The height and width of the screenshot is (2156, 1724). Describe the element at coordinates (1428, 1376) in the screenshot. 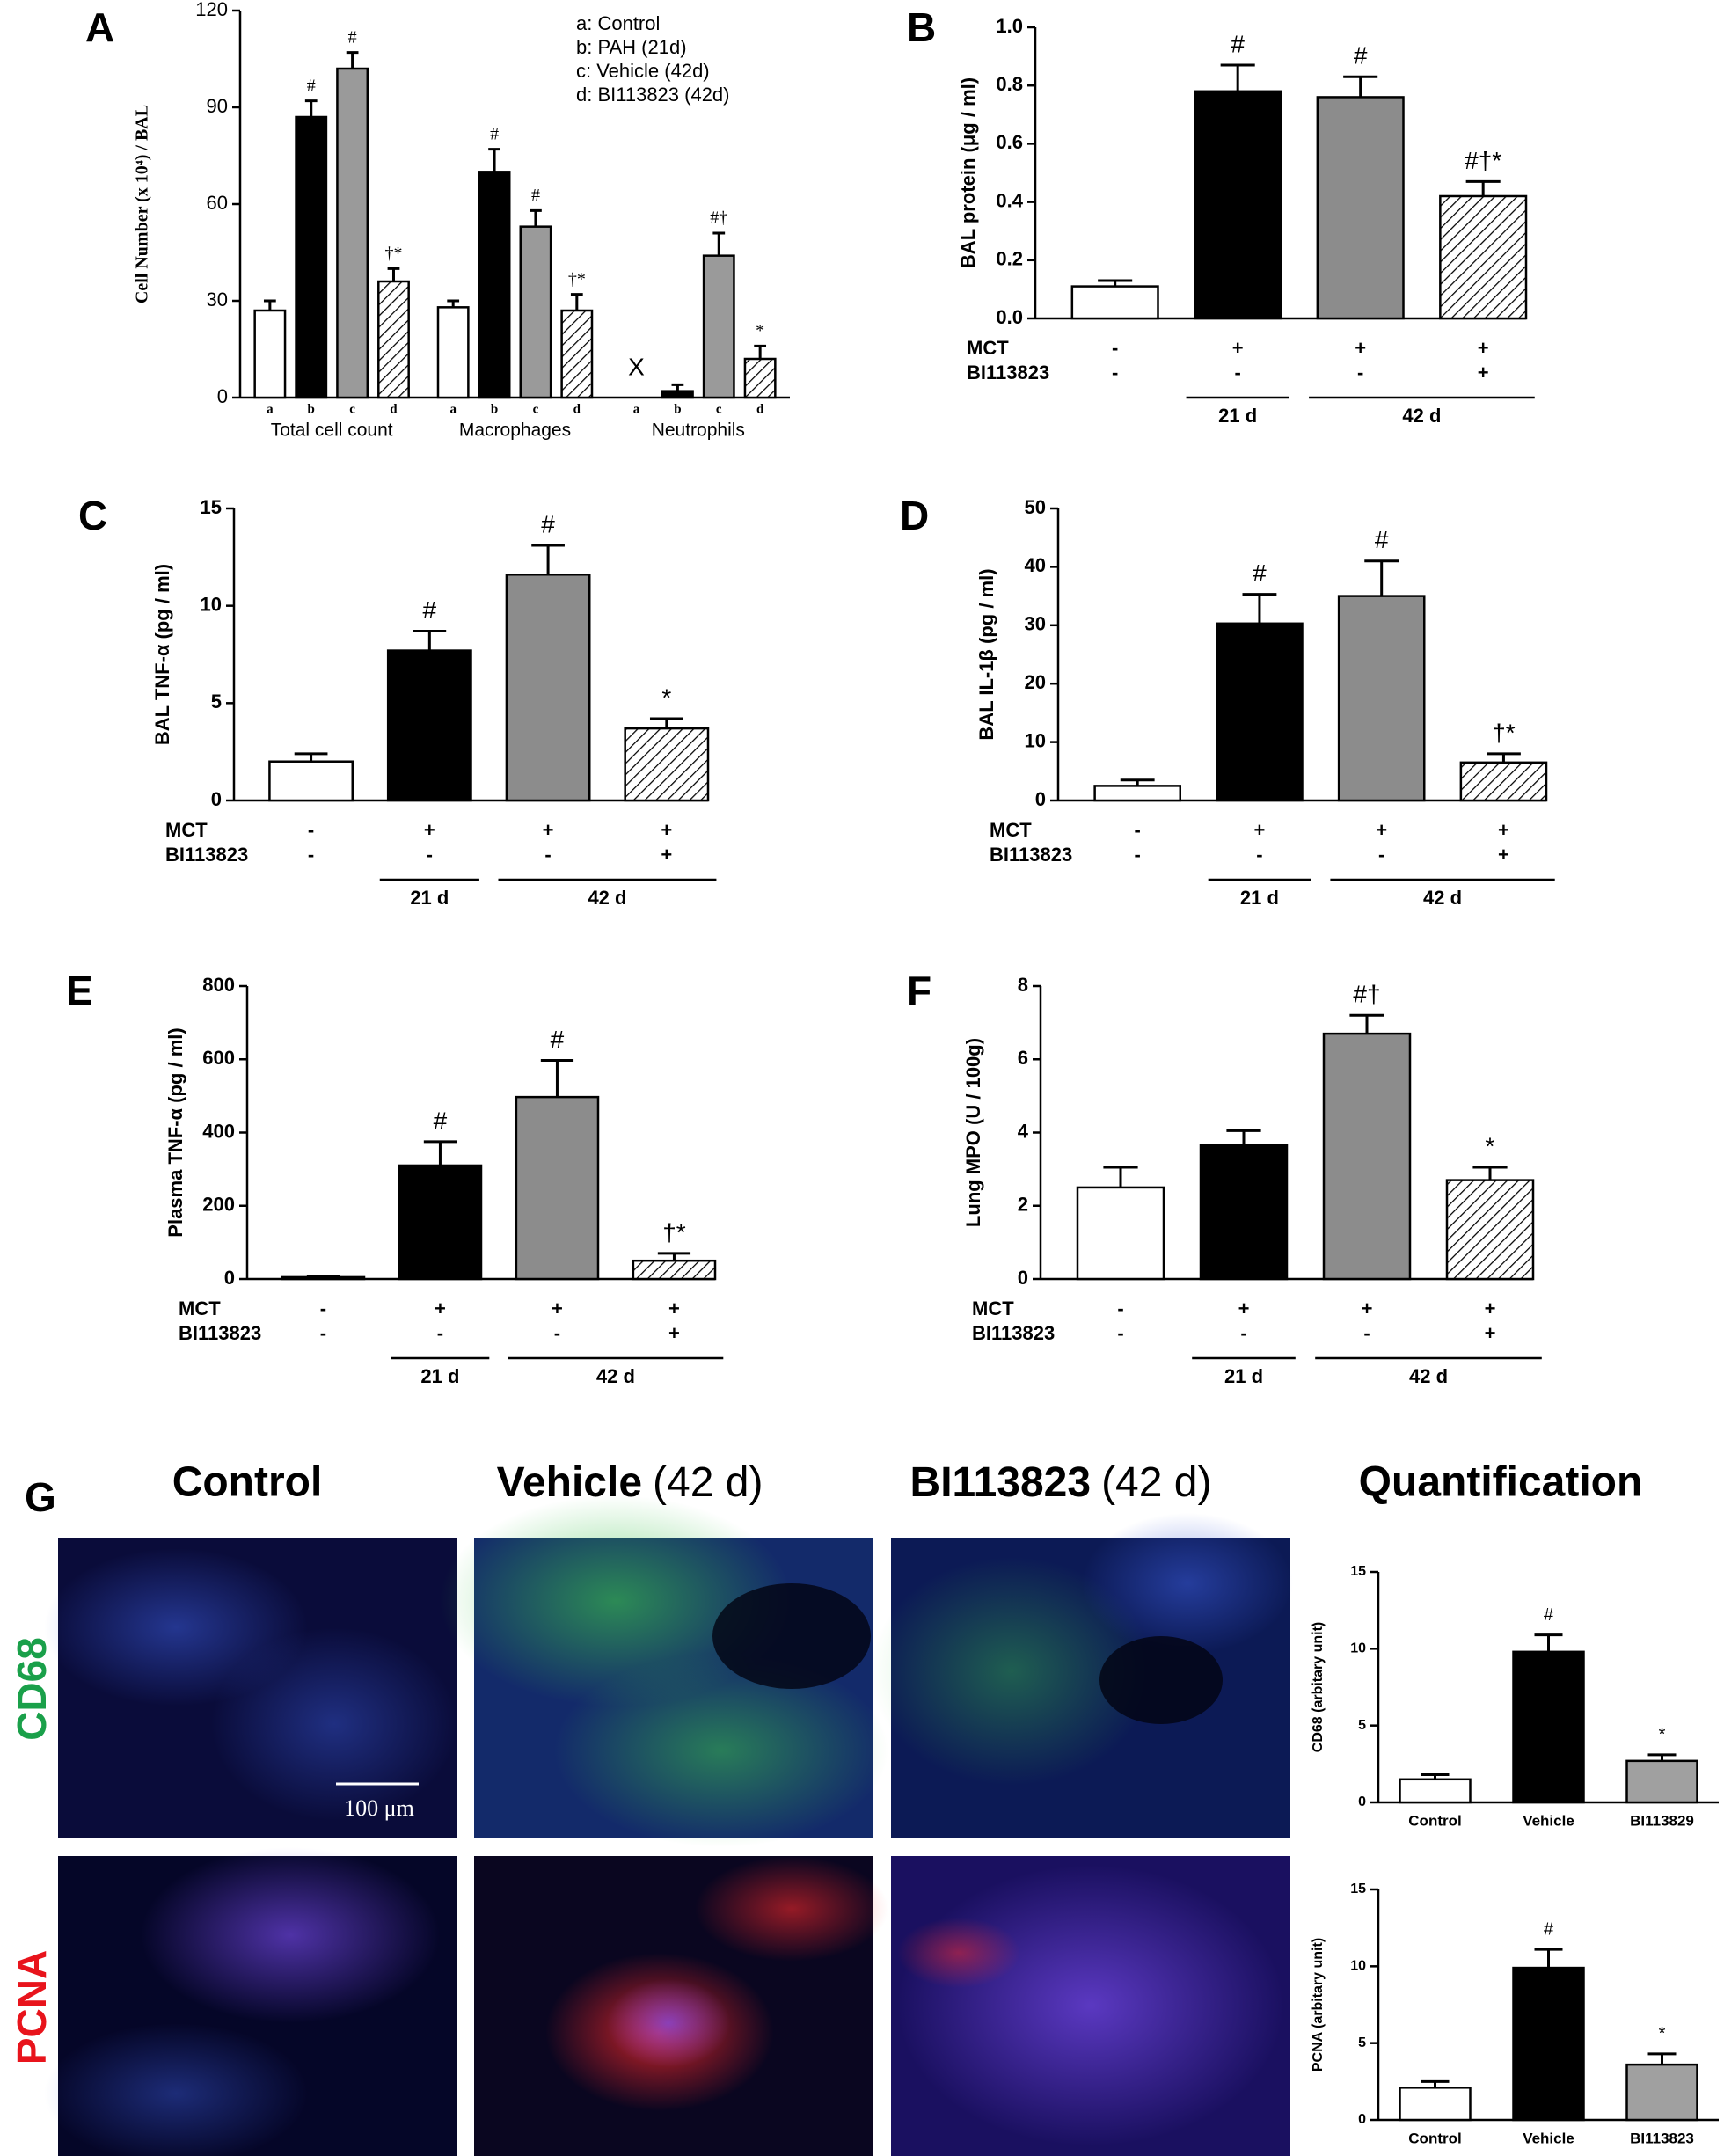

I see `group-label: 42 d` at that location.